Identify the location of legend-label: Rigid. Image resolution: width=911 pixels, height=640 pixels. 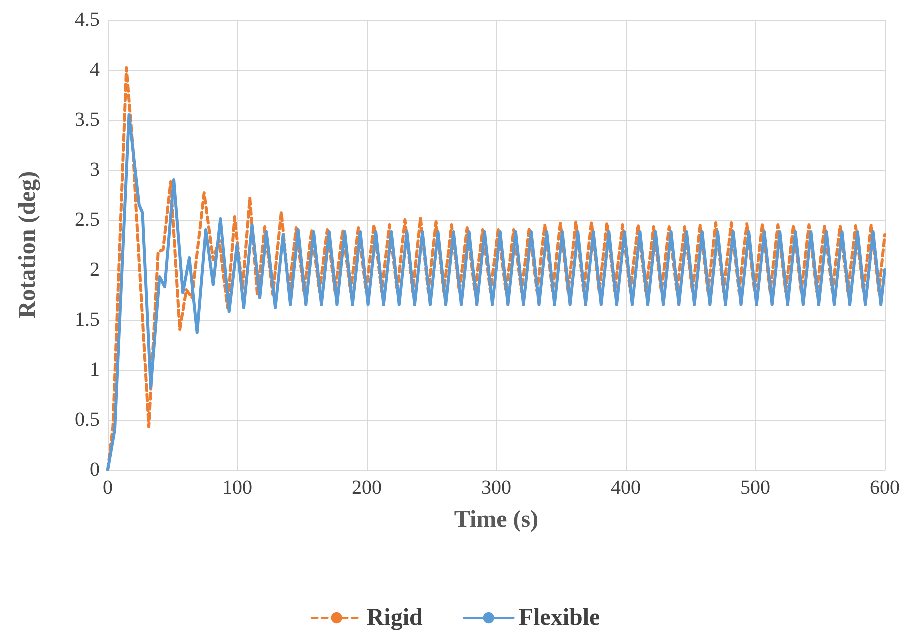
(395, 618).